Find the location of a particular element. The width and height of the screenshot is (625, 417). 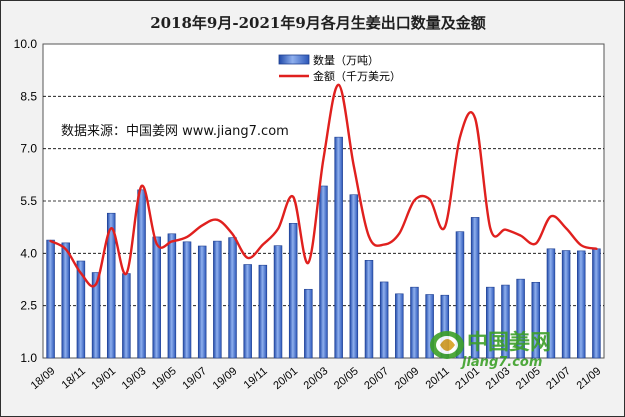

y-tick-label: 4.0 is located at coordinates (28, 253).